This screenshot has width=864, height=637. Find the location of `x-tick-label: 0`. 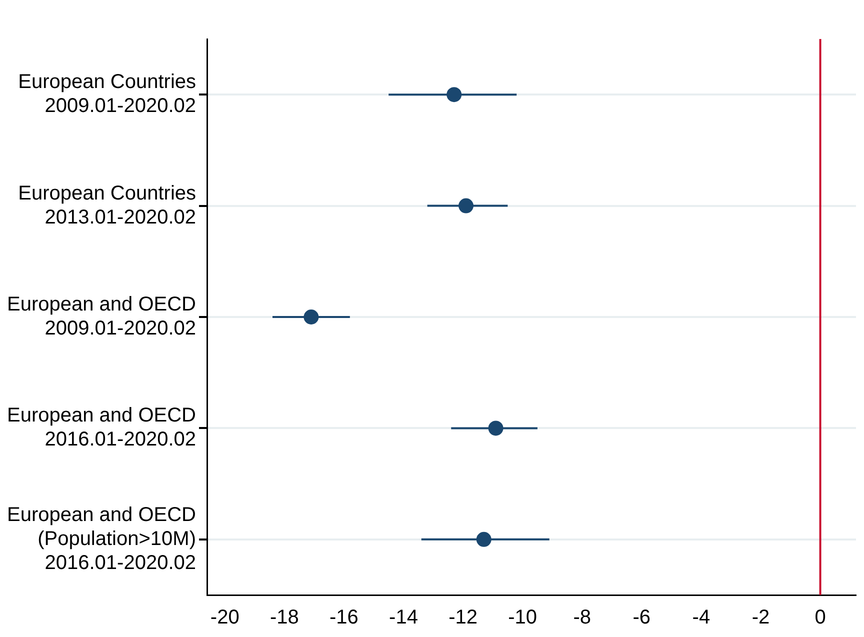

x-tick-label: 0 is located at coordinates (820, 617).